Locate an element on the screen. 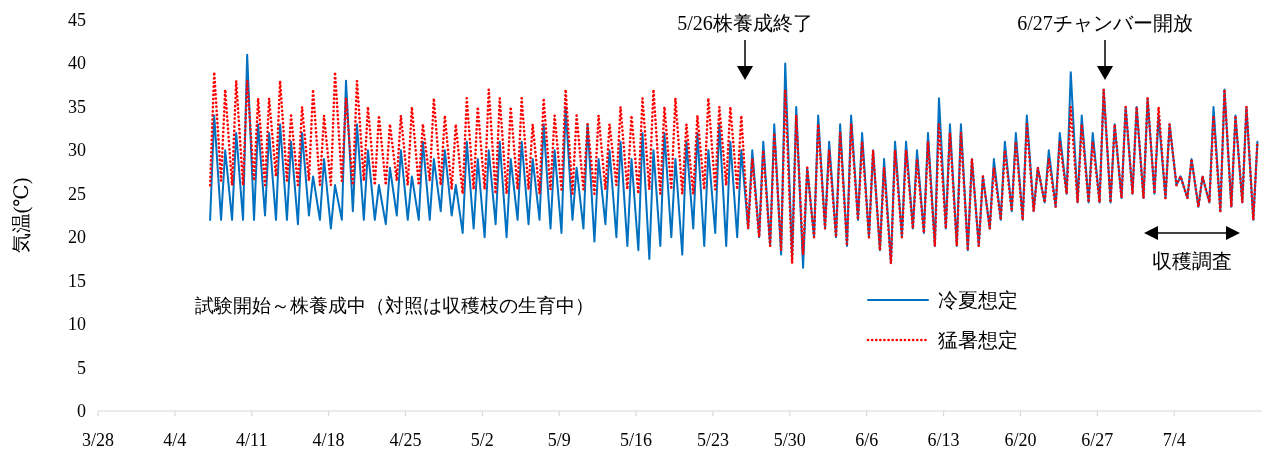 The image size is (1265, 456). annotation: 5/26株養成終了 is located at coordinates (745, 23).